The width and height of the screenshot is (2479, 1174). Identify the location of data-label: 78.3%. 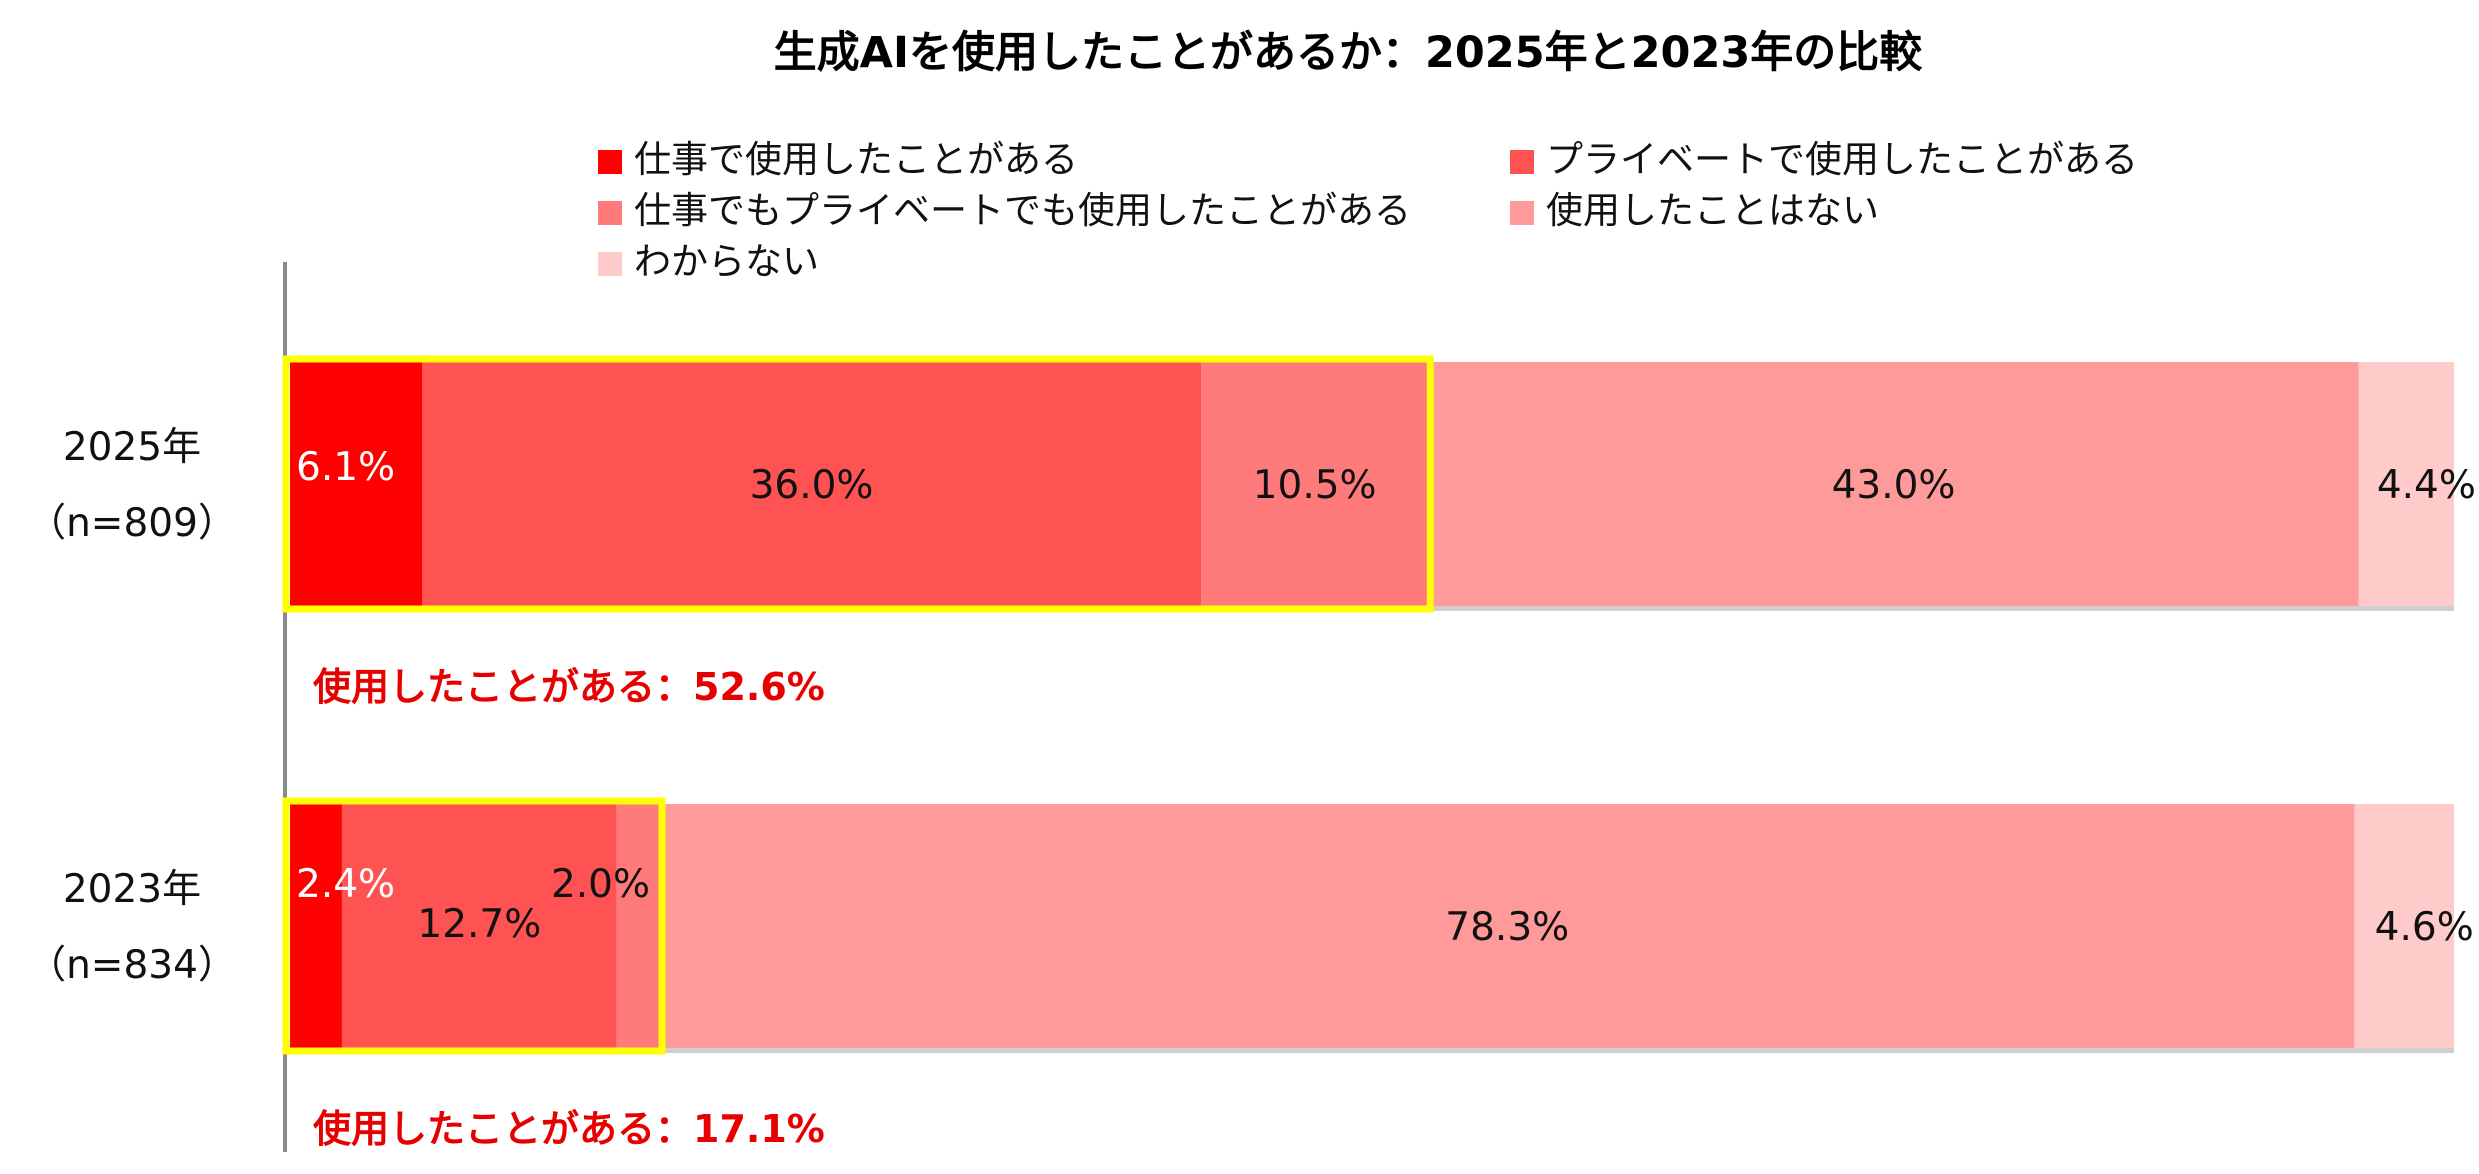
(1507, 927).